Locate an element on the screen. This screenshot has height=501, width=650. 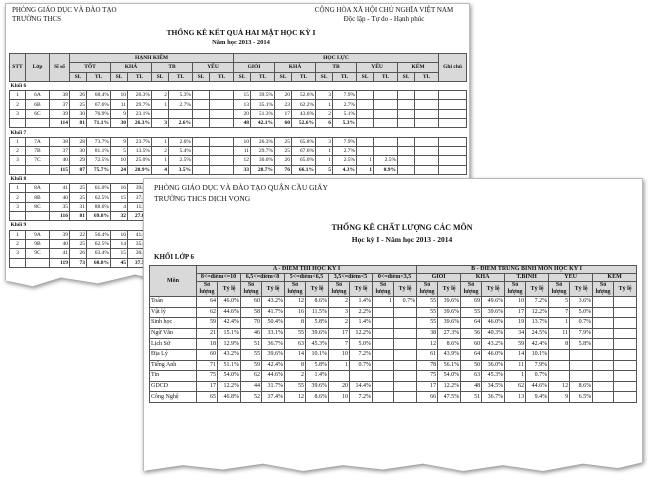
group-row: Khối 6 is located at coordinates (238, 86).